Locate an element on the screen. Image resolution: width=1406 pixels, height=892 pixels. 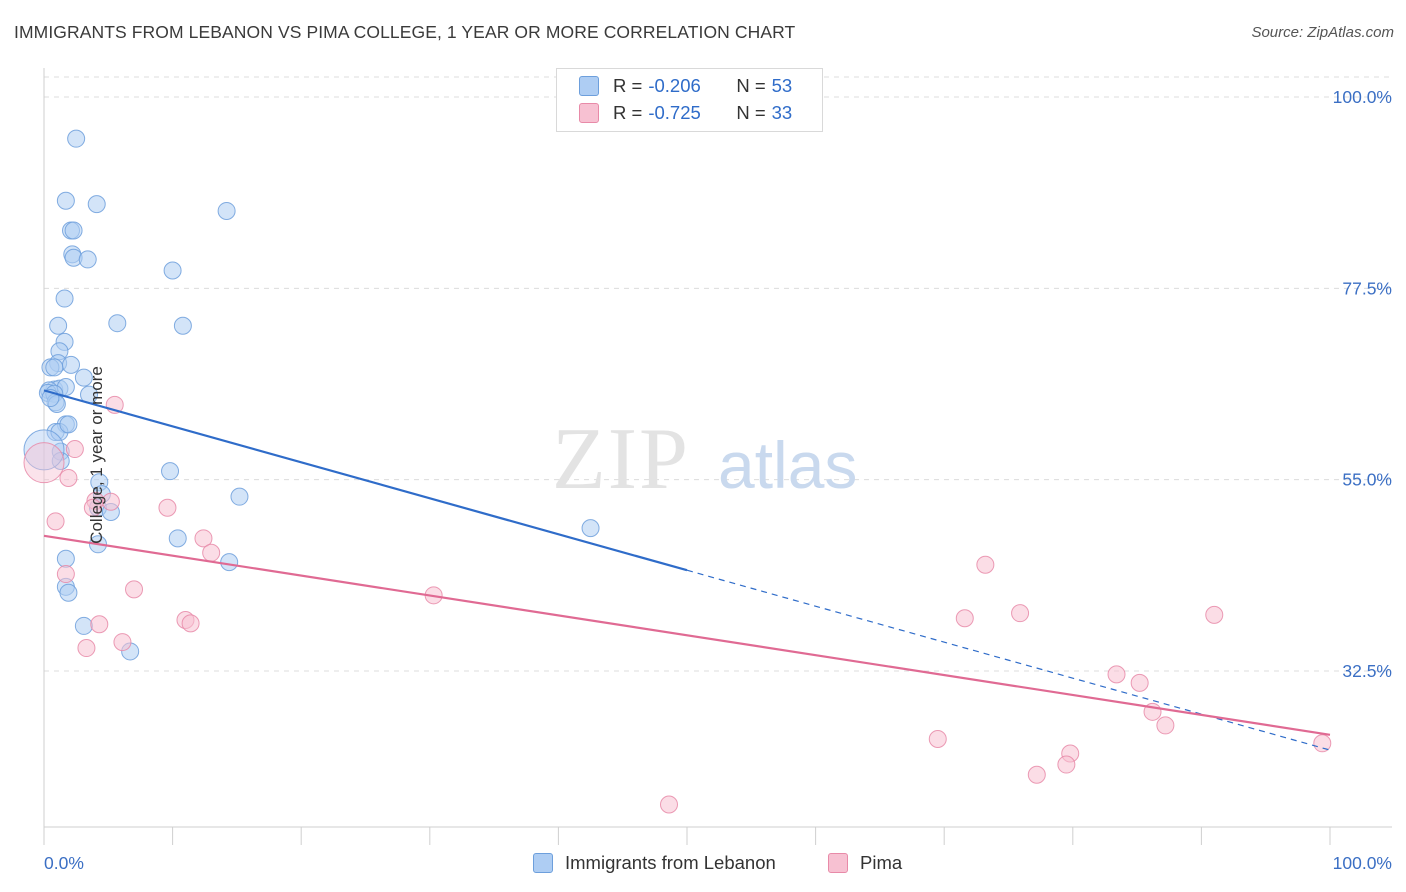
legend-row-pima: R = -0.725 N = 33 is located at coordinates (685, 113).